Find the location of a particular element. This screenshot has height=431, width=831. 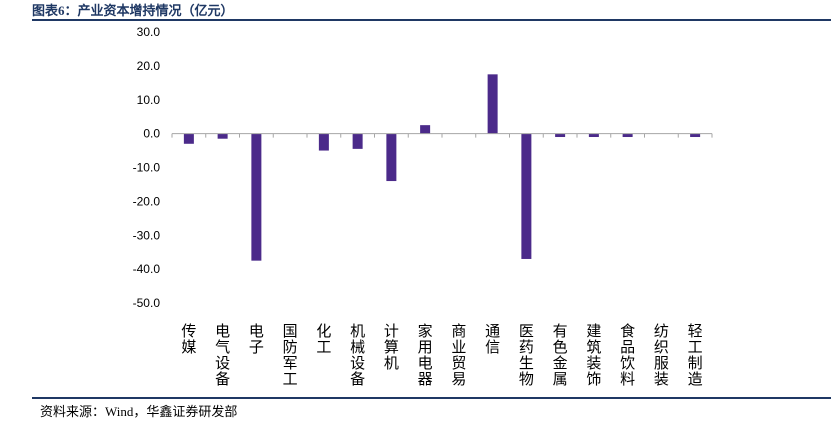

category-label: 机械设备 is located at coordinates (357, 355).